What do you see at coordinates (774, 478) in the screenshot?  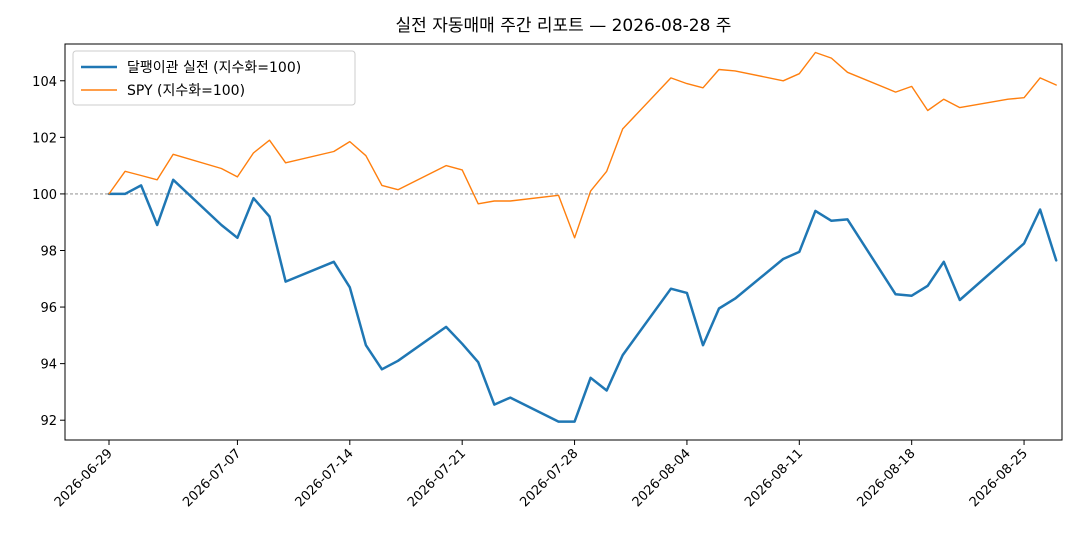 I see `x-tick-label: 2026-08-11` at bounding box center [774, 478].